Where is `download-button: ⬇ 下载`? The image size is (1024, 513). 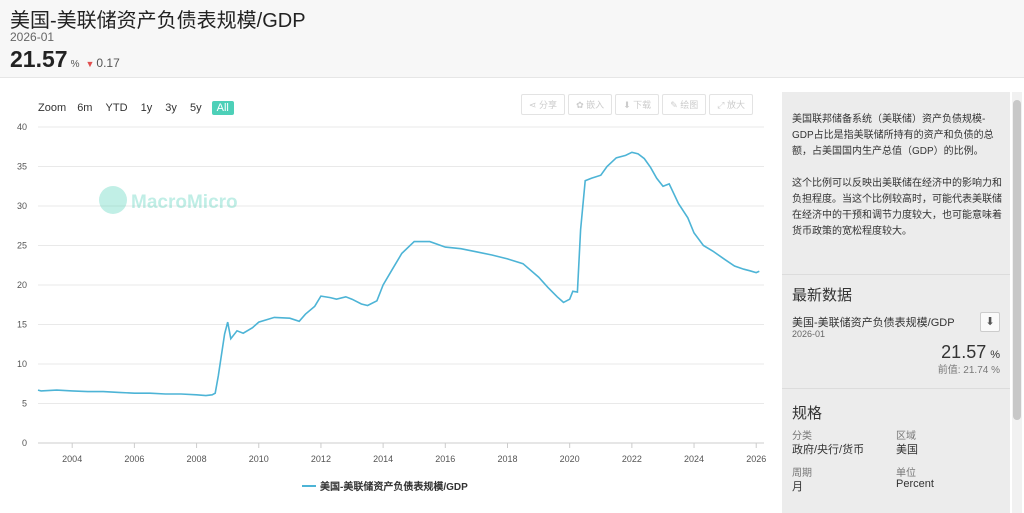 download-button: ⬇ 下载 is located at coordinates (637, 104).